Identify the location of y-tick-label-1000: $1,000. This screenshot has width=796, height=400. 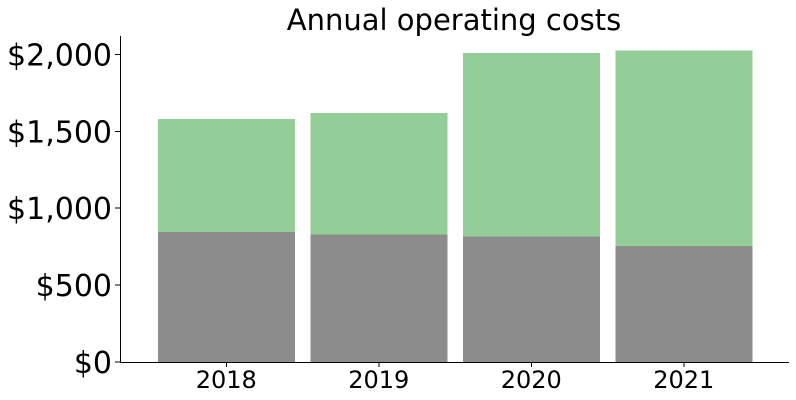
(59, 209).